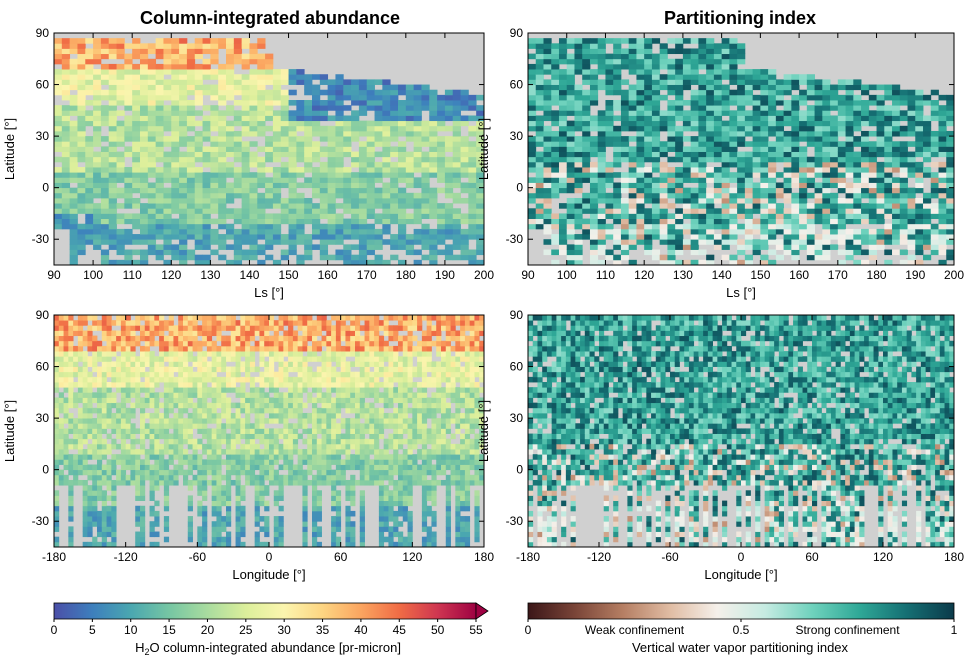 The height and width of the screenshot is (656, 966). I want to click on x-tick-label: 200, so click(954, 275).